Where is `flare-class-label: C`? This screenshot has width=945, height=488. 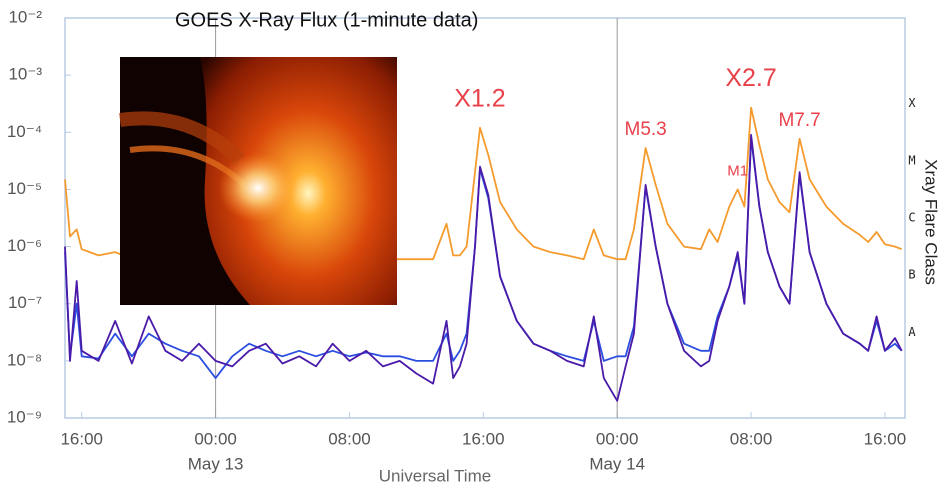 flare-class-label: C is located at coordinates (911, 218).